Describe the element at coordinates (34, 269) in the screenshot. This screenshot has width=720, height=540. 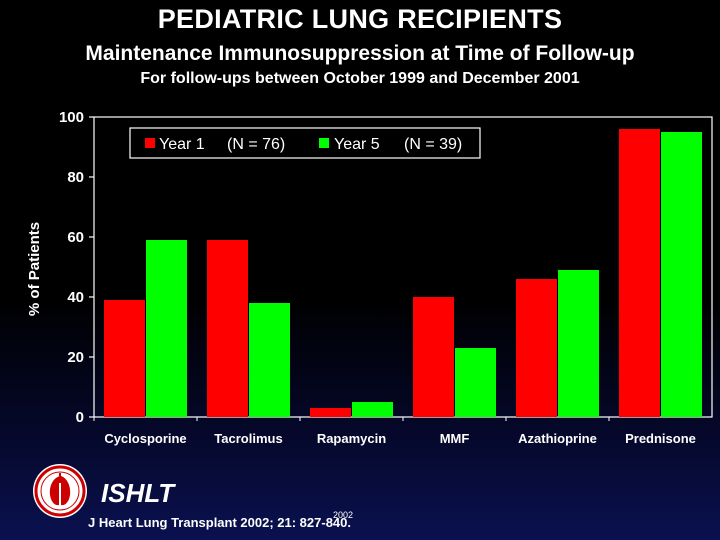
I see `y-axis-label: % of Patients` at that location.